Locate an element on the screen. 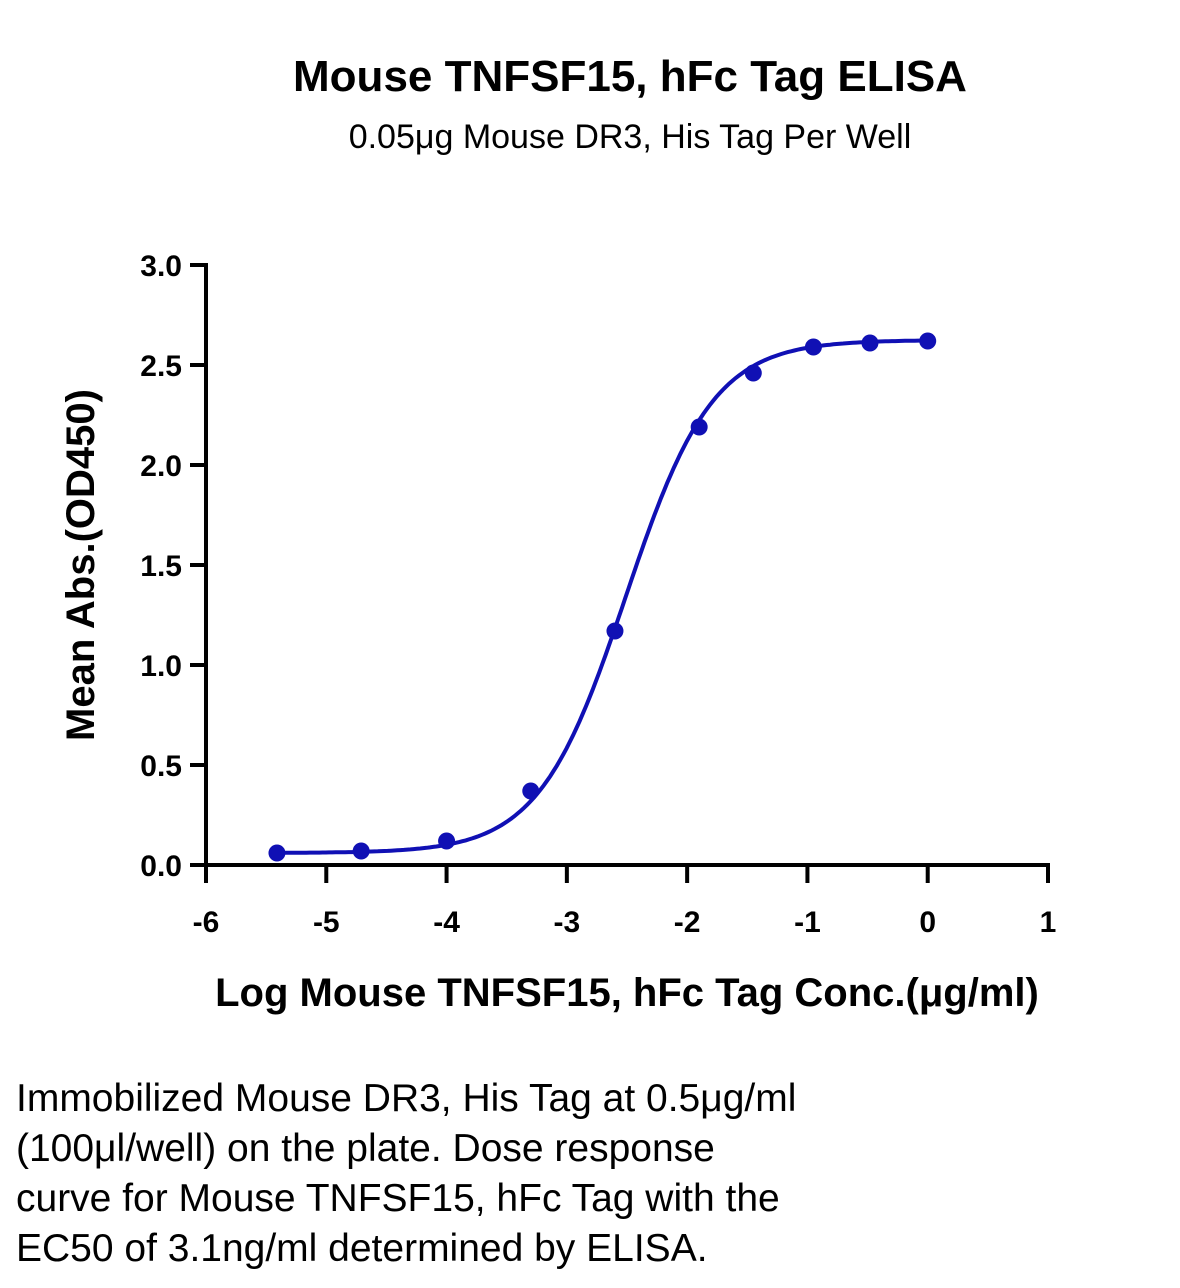 This screenshot has width=1180, height=1288. x-tick-label: -4 is located at coordinates (446, 922).